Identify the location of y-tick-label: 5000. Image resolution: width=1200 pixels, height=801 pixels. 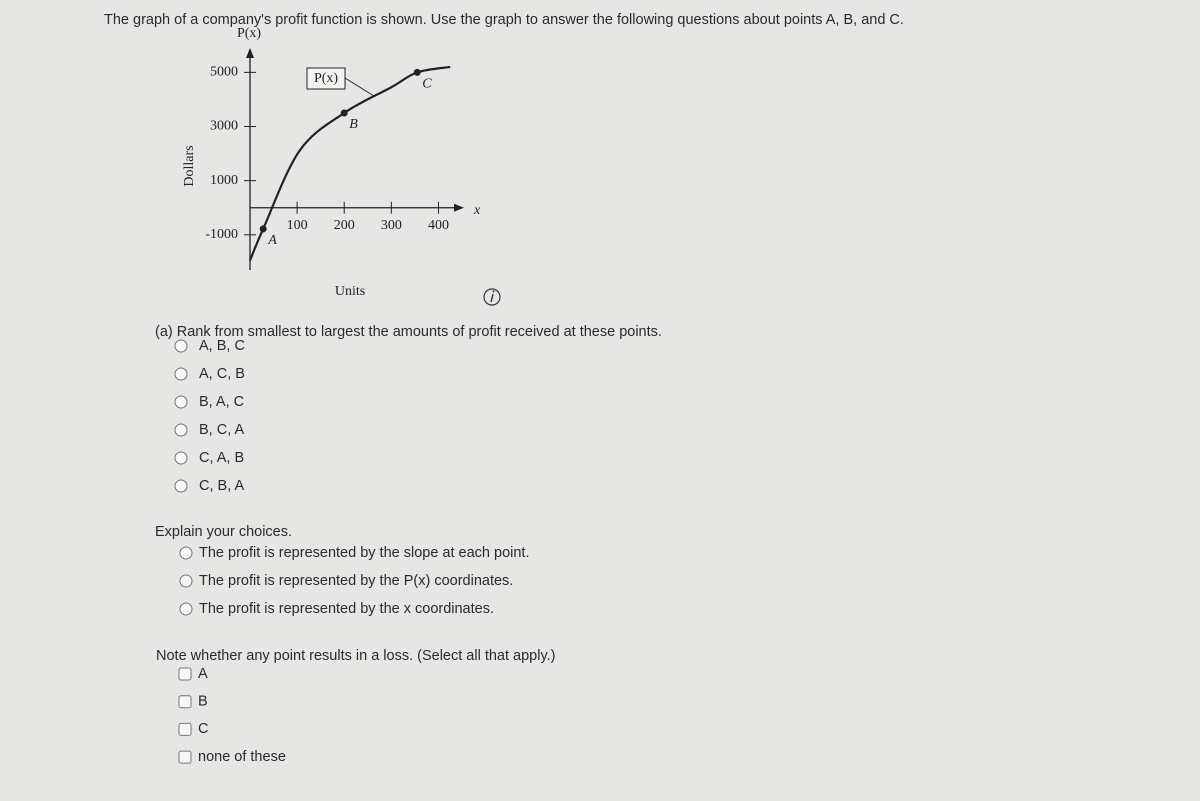
(224, 72).